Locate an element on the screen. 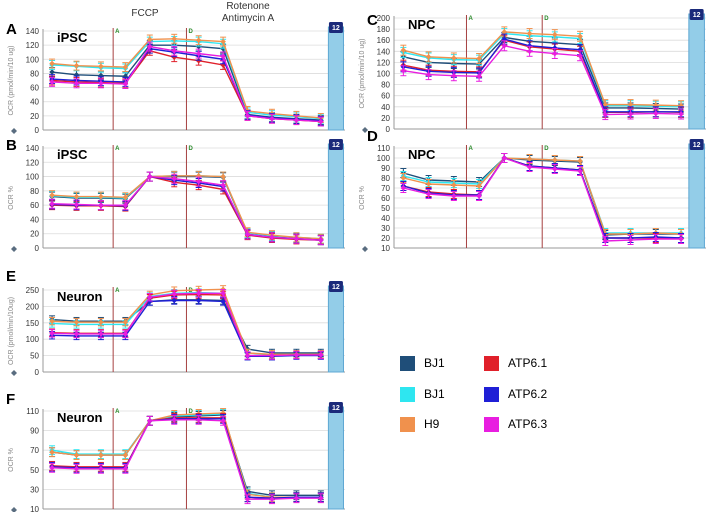 The image size is (708, 512). panel-title: NPC is located at coordinates (422, 154).